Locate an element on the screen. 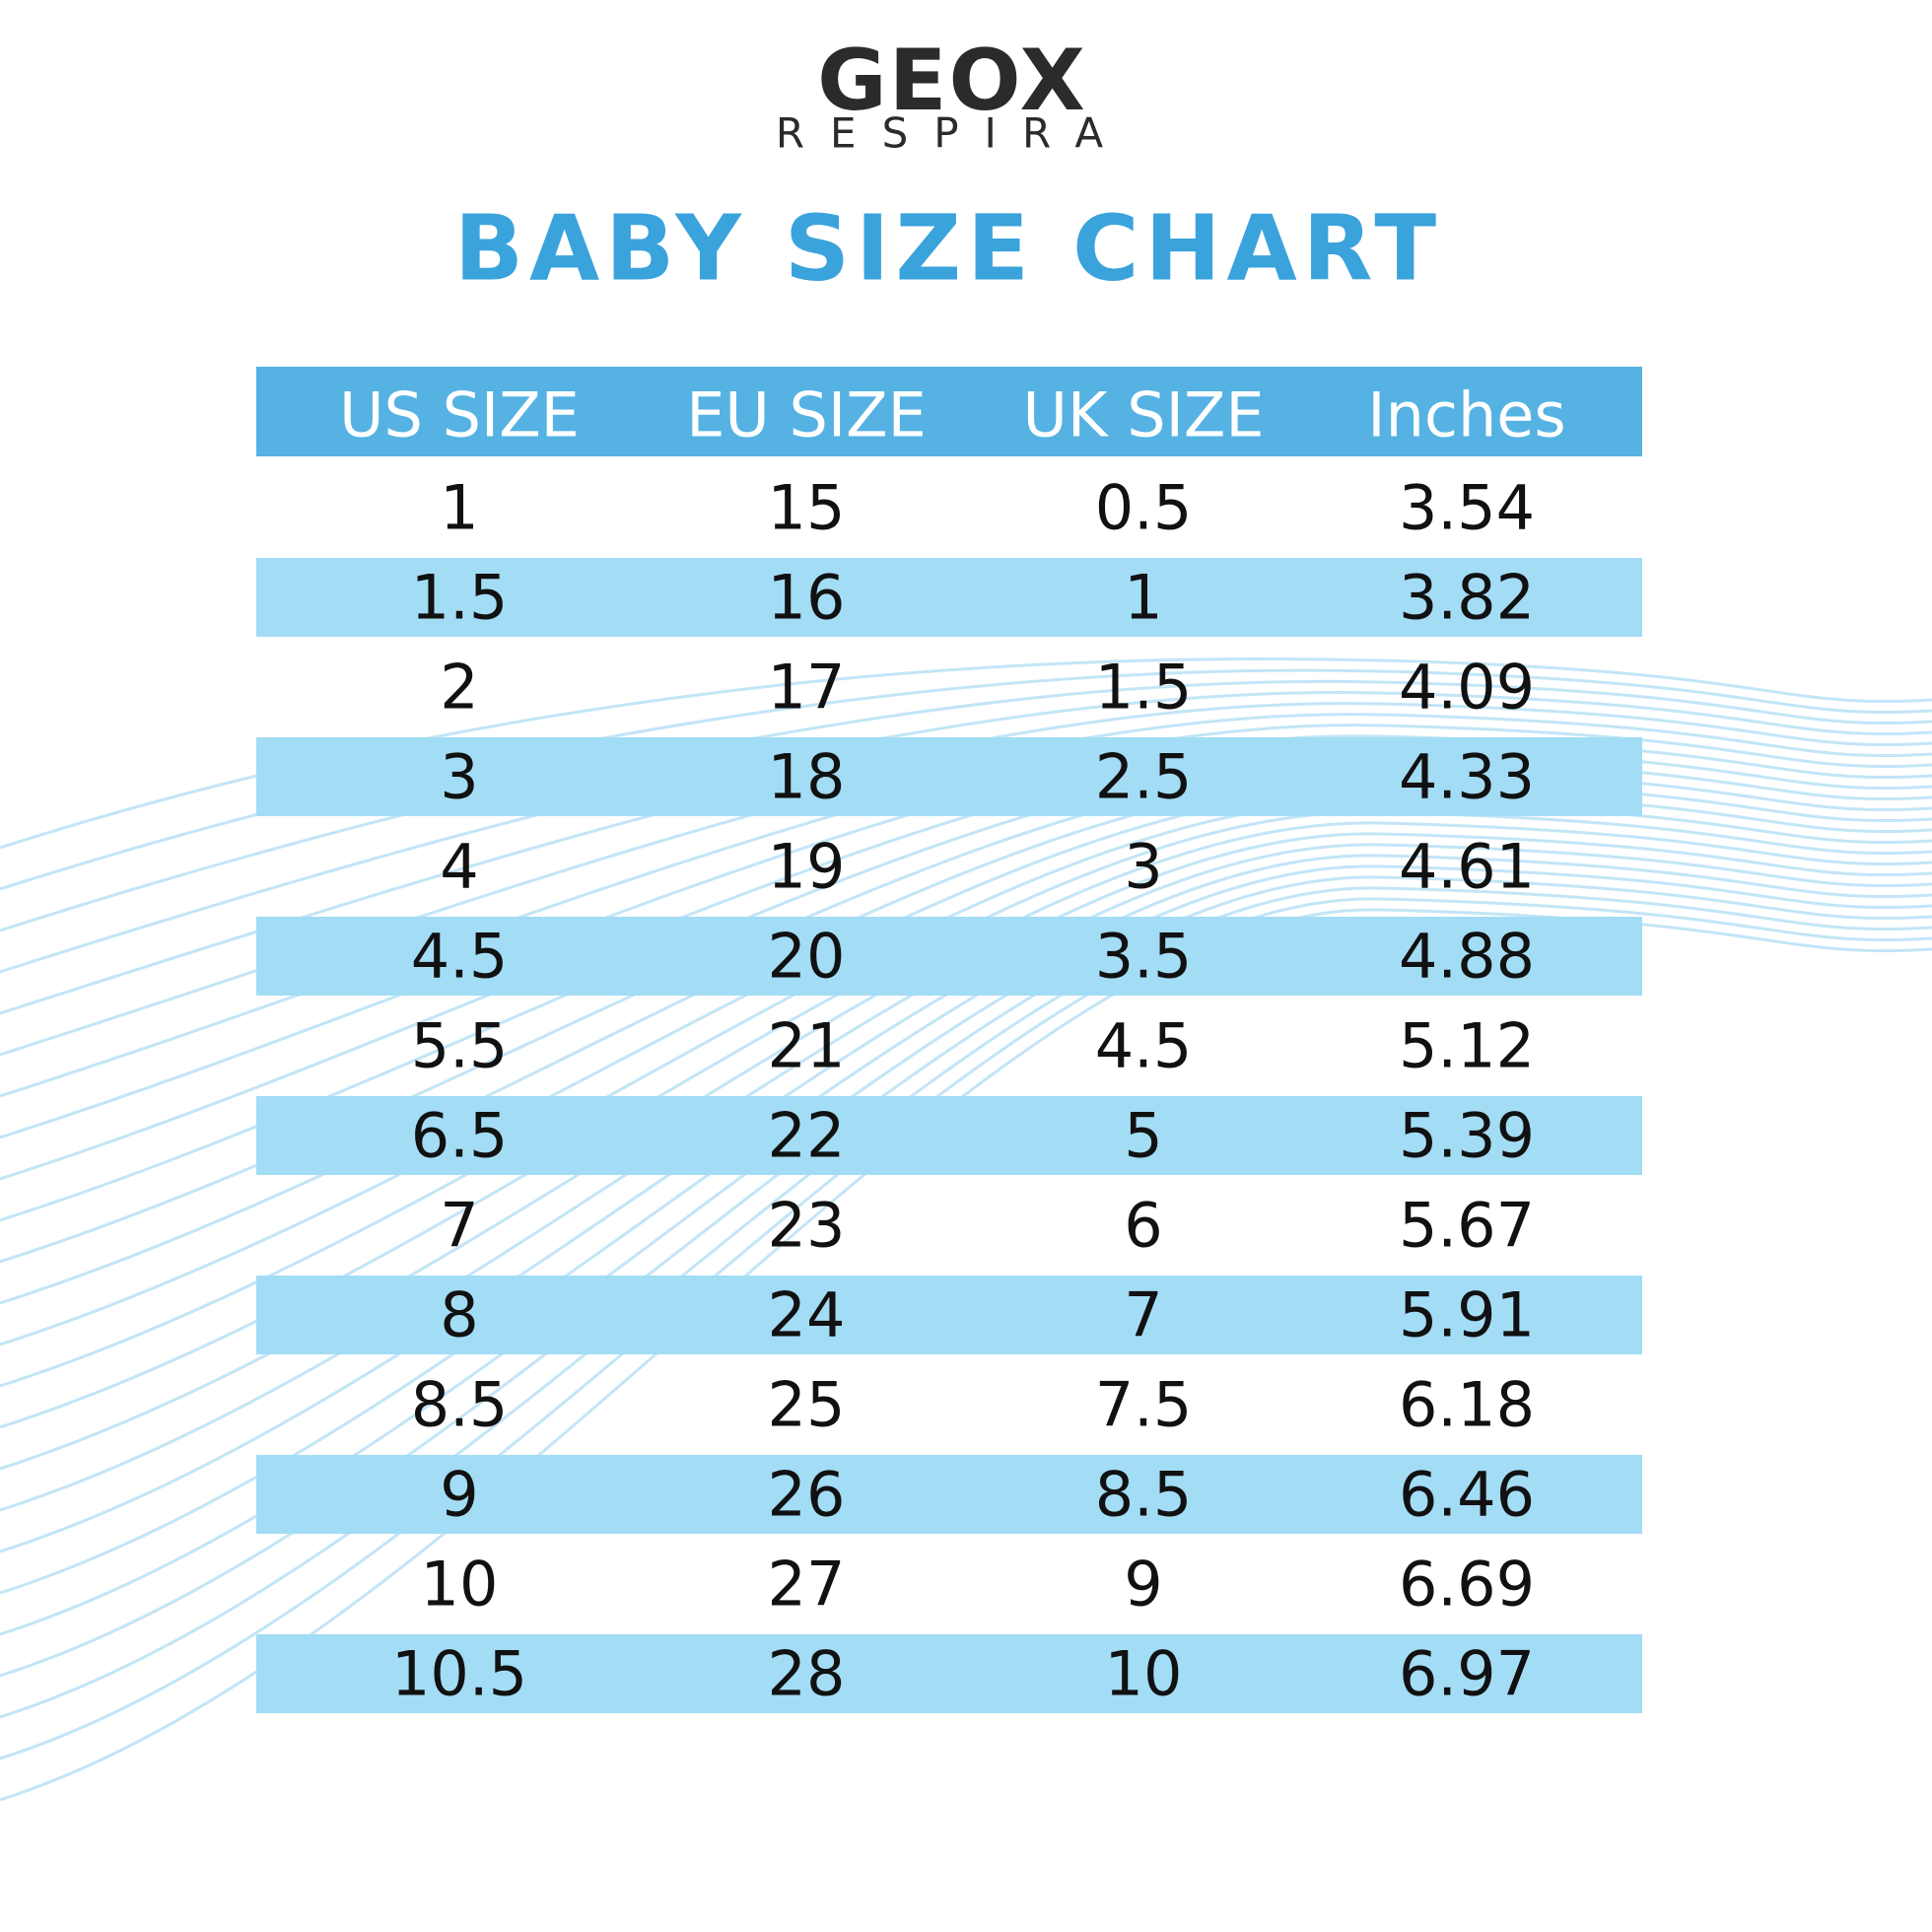 This screenshot has height=1932, width=1932. cell: 18 is located at coordinates (807, 777).